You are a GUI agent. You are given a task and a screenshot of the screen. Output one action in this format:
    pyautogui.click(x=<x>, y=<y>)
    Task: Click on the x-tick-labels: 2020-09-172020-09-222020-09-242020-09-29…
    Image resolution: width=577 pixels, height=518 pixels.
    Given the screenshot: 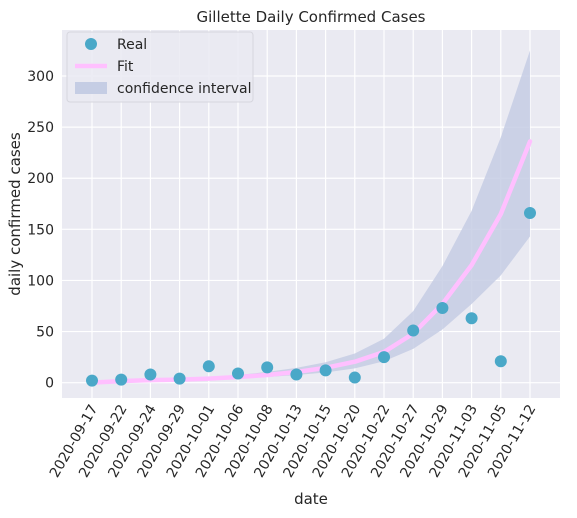 What is the action you would take?
    pyautogui.click(x=293, y=441)
    